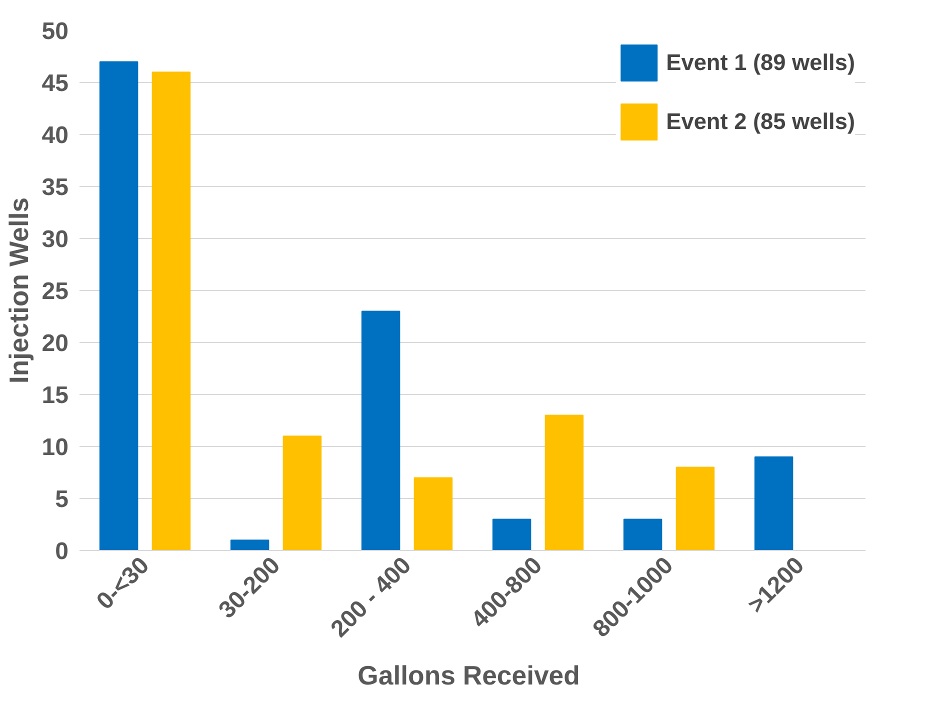 This screenshot has width=925, height=713. What do you see at coordinates (55, 31) in the screenshot?
I see `y-tick-label: 50` at bounding box center [55, 31].